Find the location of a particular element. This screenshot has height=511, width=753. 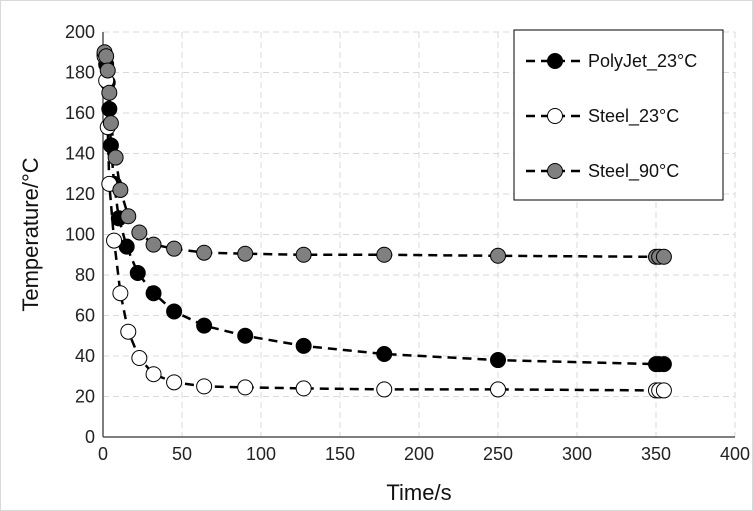

y-tick-label: 0 is located at coordinates (90, 437).